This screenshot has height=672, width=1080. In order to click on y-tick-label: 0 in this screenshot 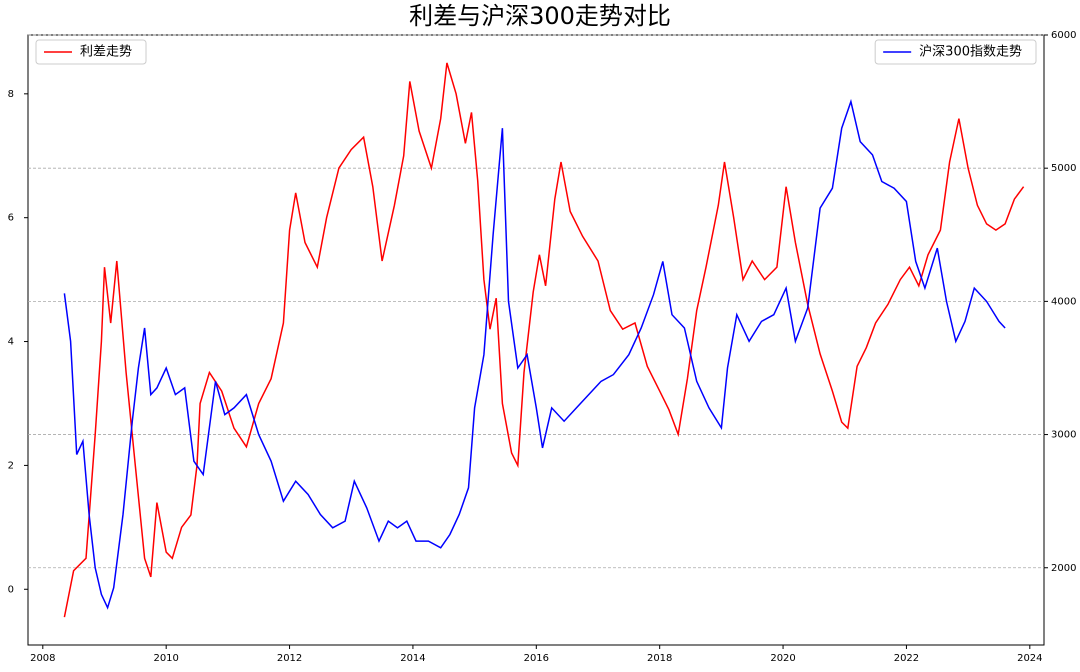, I will do `click(11, 589)`.